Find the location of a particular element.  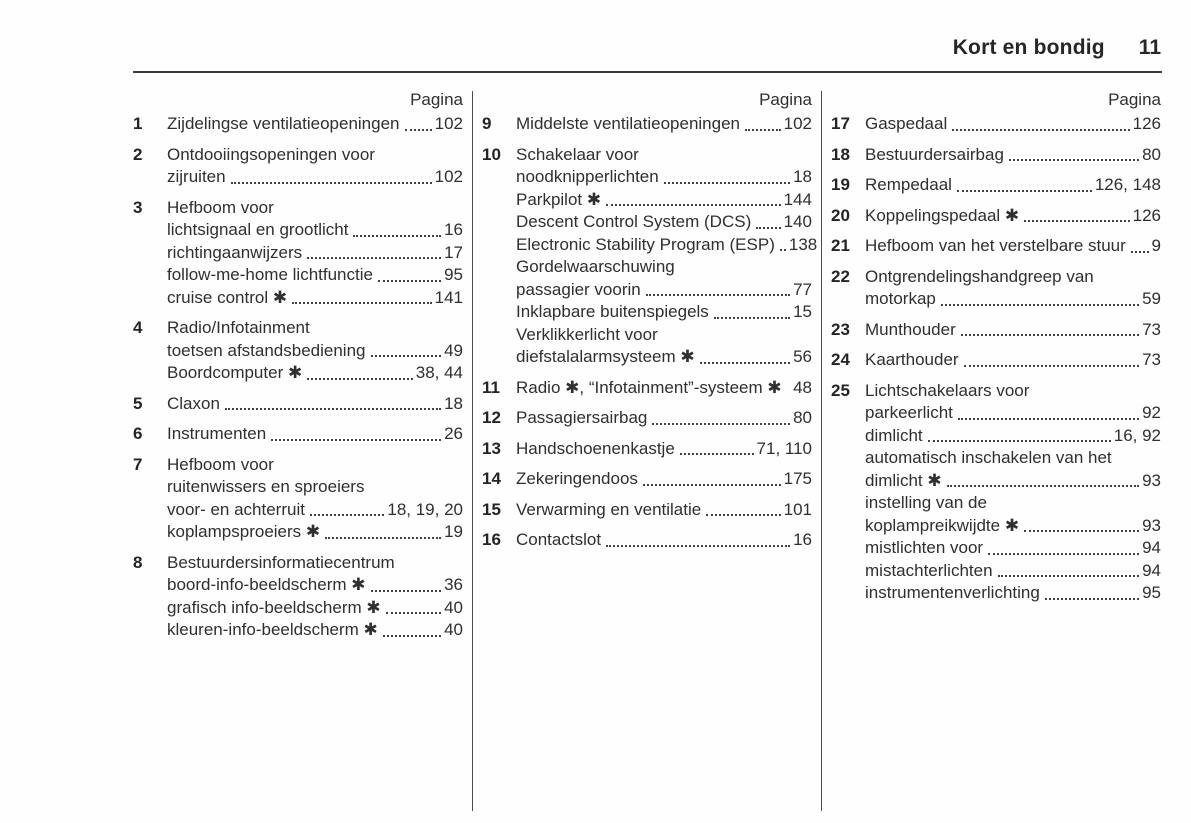

entry-text: Gaspedaal is located at coordinates (906, 123).